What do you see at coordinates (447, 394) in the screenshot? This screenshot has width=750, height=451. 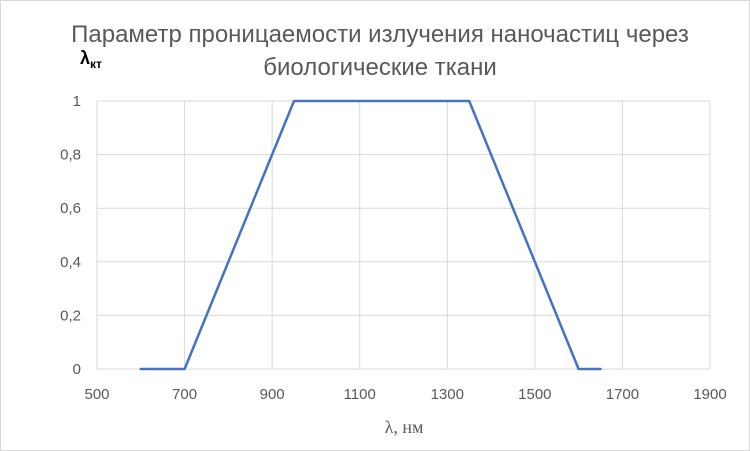 I see `x-tick-label: 1300` at bounding box center [447, 394].